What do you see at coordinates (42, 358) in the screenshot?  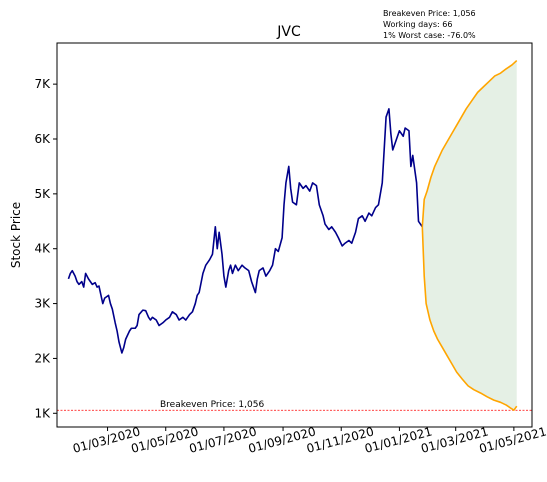 I see `y-tick-label: 2K` at bounding box center [42, 358].